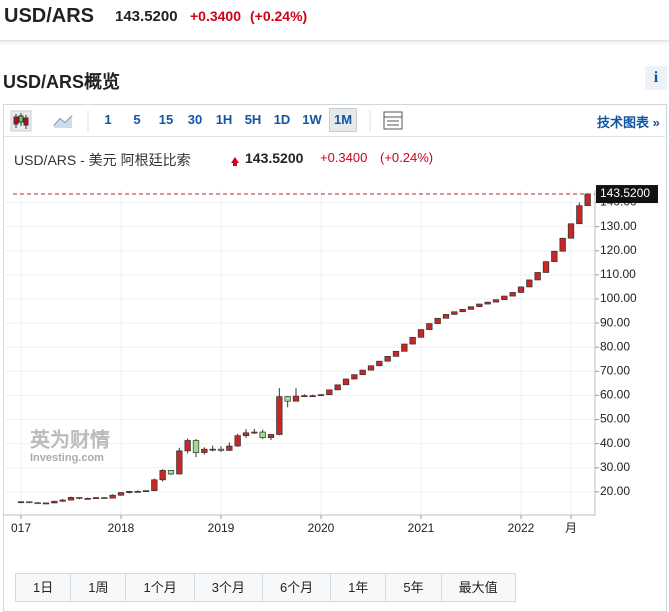 The height and width of the screenshot is (612, 669). I want to click on interval-button: 1H, so click(224, 119).